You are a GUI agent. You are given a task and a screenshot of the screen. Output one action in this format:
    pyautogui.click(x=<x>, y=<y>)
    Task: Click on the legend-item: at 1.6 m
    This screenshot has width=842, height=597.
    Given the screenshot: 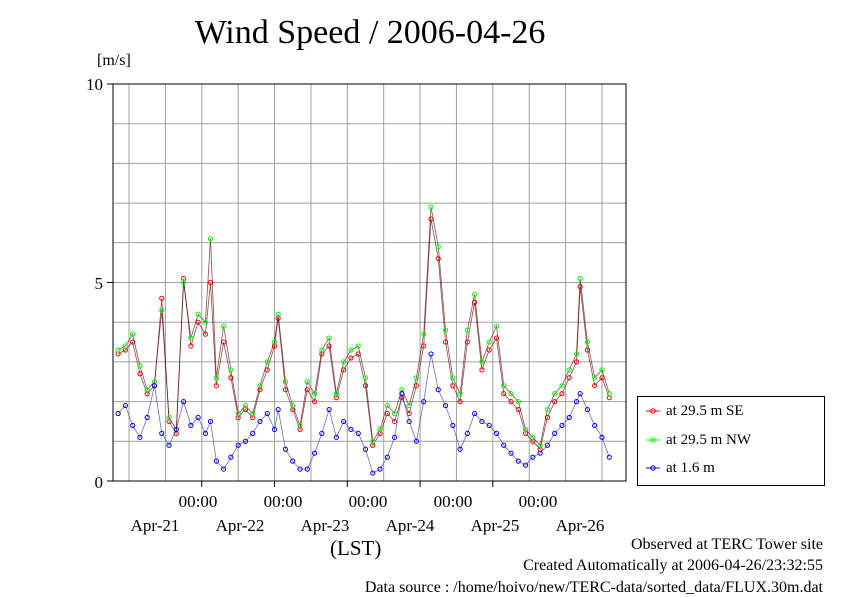 What is the action you would take?
    pyautogui.click(x=680, y=468)
    